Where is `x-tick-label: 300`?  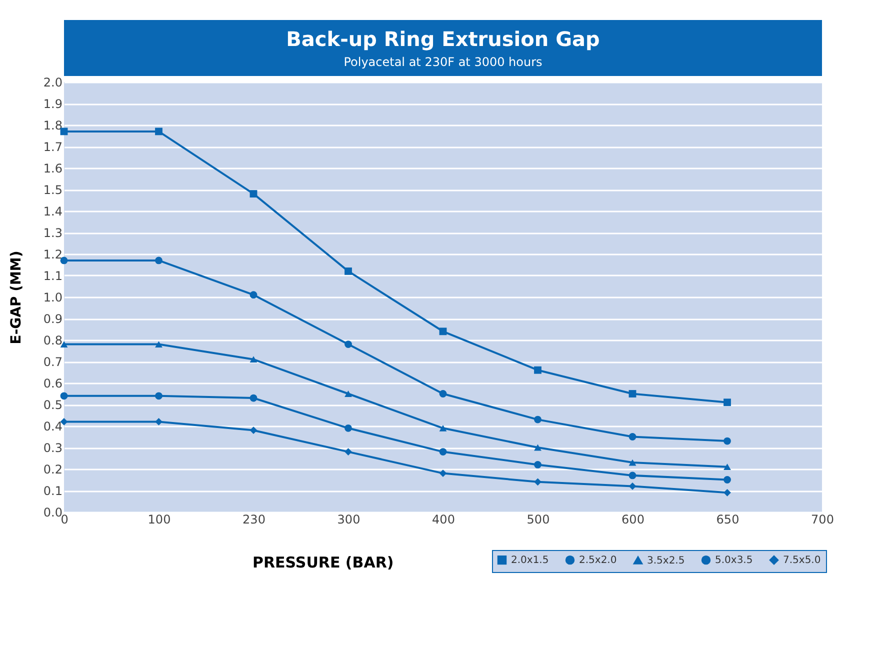 x-tick-label: 300 is located at coordinates (348, 519).